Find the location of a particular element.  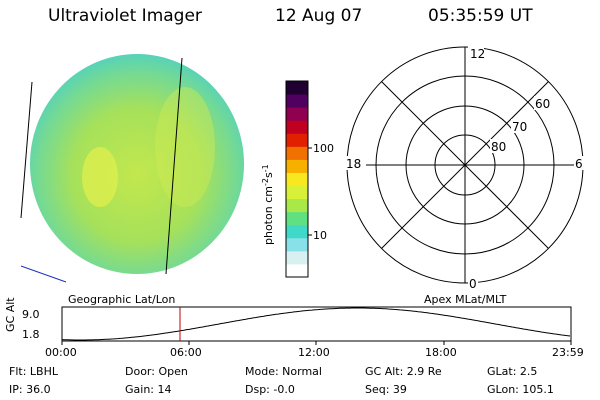

info-glon: GLon: 105.1 is located at coordinates (520, 389).